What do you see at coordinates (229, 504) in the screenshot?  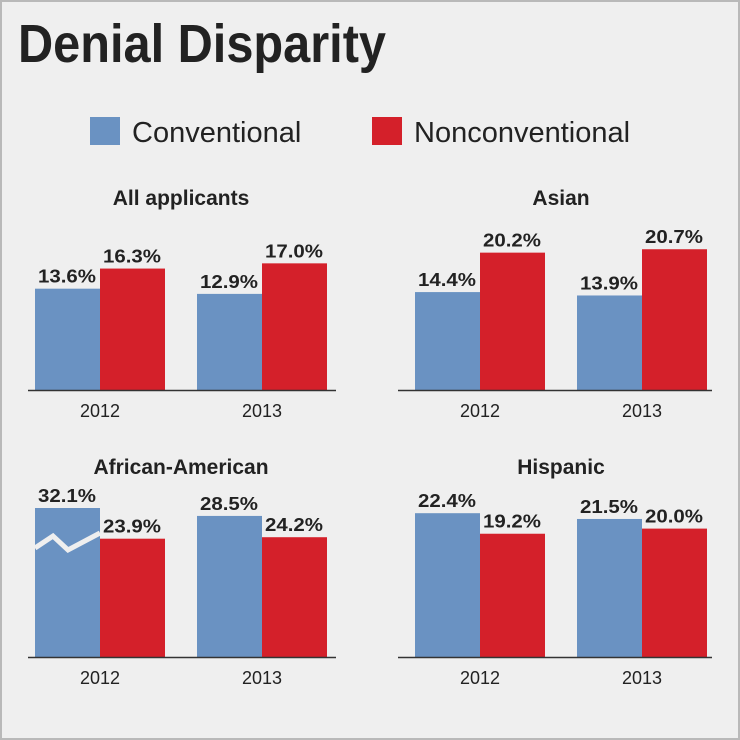 I see `data-label: 28.5%` at bounding box center [229, 504].